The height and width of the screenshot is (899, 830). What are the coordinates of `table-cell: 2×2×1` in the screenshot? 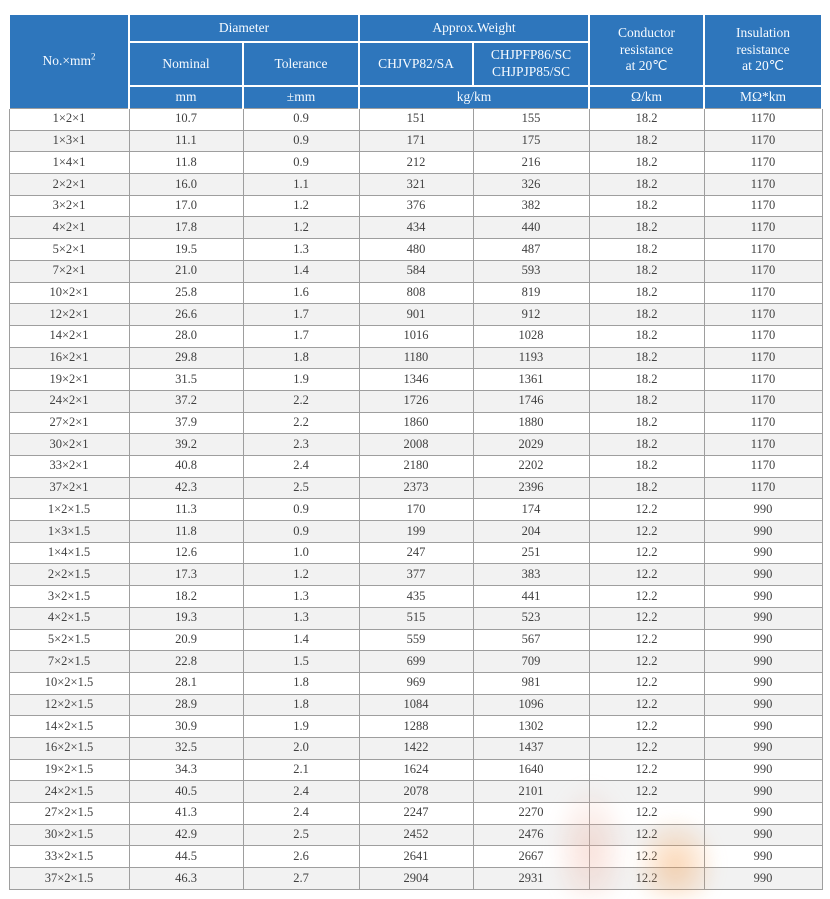 It's located at (69, 184).